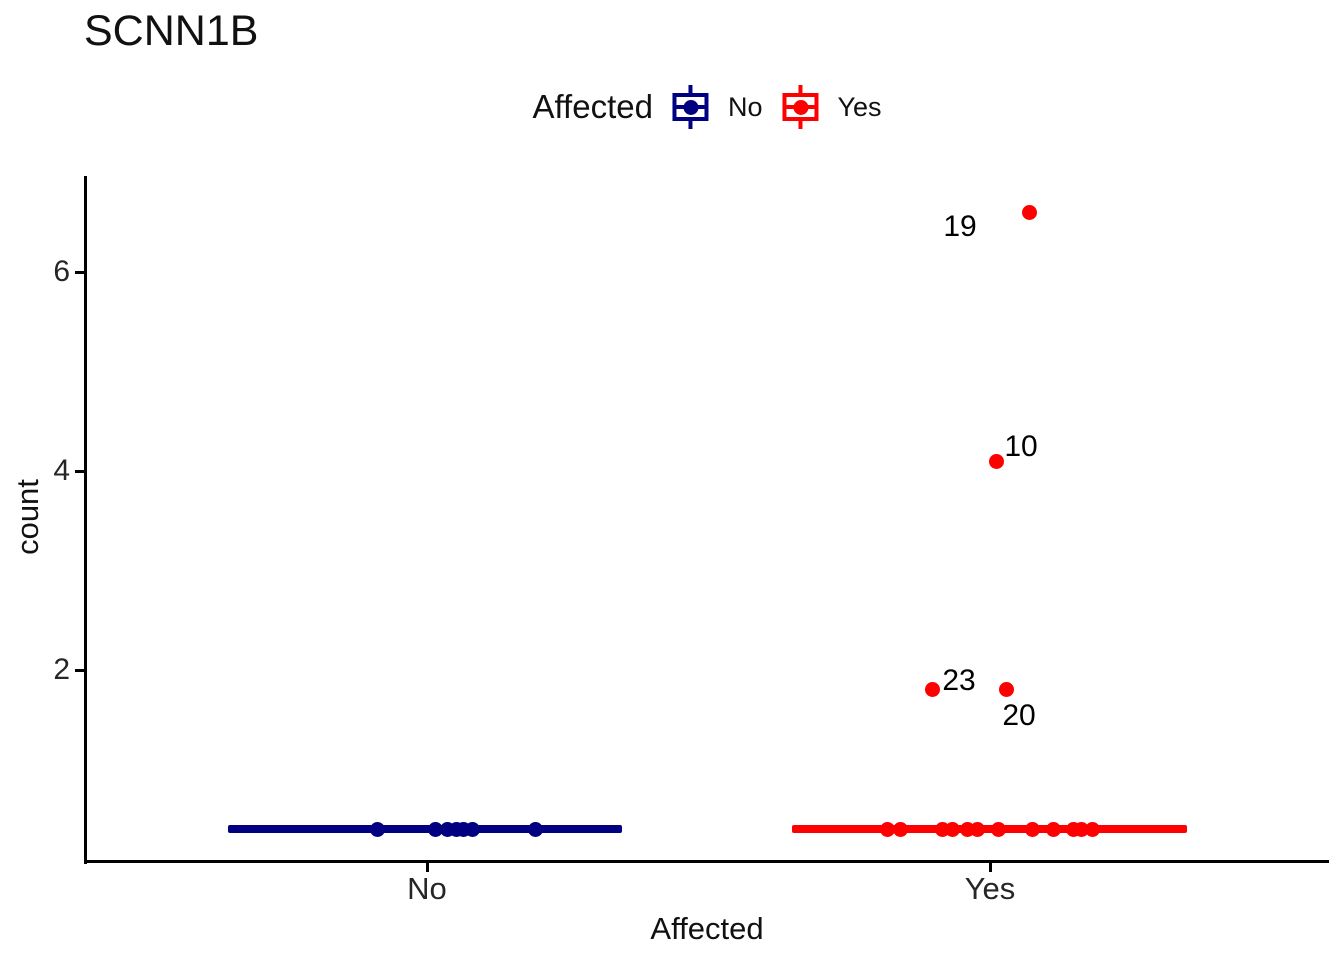 The image size is (1344, 960). What do you see at coordinates (85, 520) in the screenshot?
I see `y-axis-line` at bounding box center [85, 520].